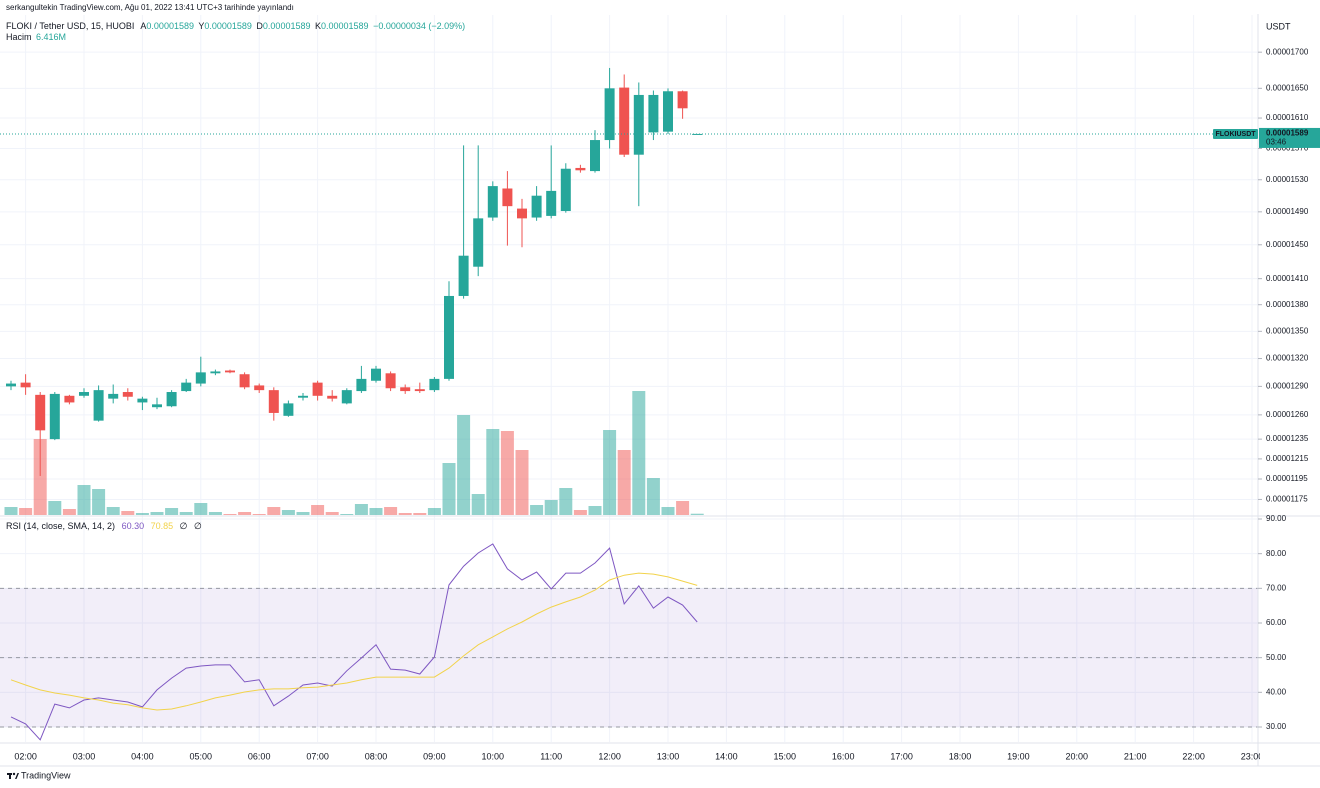 The width and height of the screenshot is (1320, 788). What do you see at coordinates (354, 642) in the screenshot?
I see `rsi-line` at bounding box center [354, 642].